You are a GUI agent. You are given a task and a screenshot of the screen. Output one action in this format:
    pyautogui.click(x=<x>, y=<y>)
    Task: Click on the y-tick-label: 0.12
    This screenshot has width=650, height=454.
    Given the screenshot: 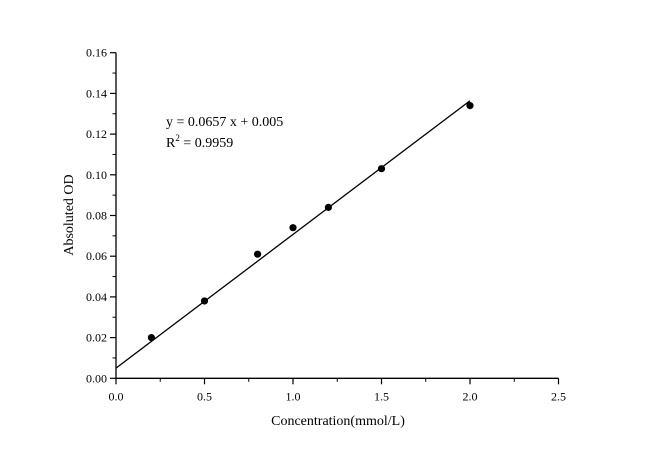 What is the action you would take?
    pyautogui.click(x=96, y=134)
    